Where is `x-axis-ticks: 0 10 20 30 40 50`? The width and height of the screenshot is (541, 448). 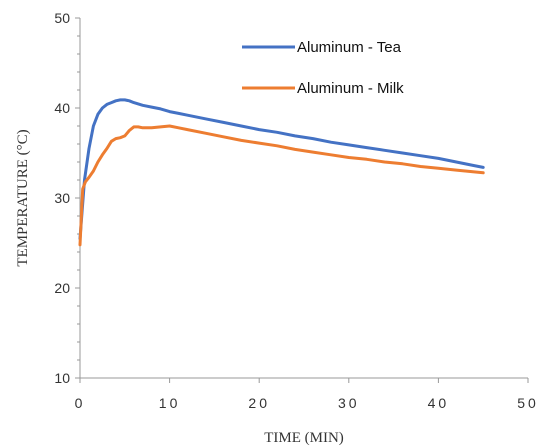 x-axis-ticks: 0 10 20 30 40 50 is located at coordinates (307, 394).